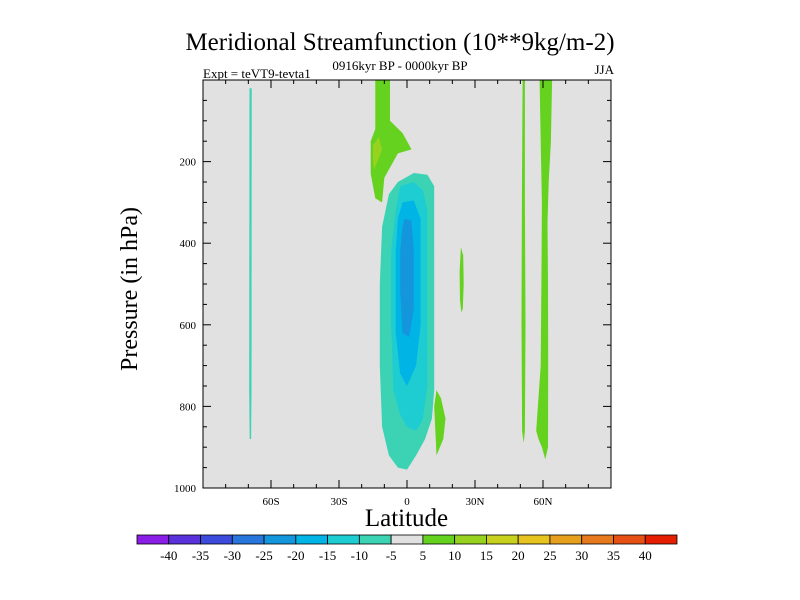  I want to click on colorbar-label-13: 30, so click(581, 555).